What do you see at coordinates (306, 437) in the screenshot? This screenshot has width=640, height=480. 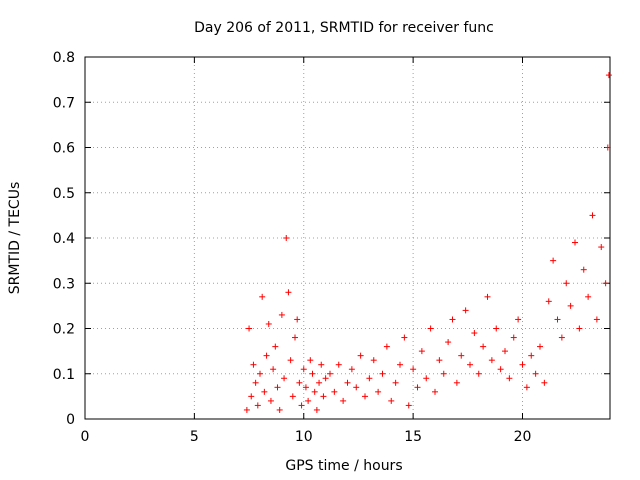 I see `x-tick-labels: 0 5 10 15 20` at bounding box center [306, 437].